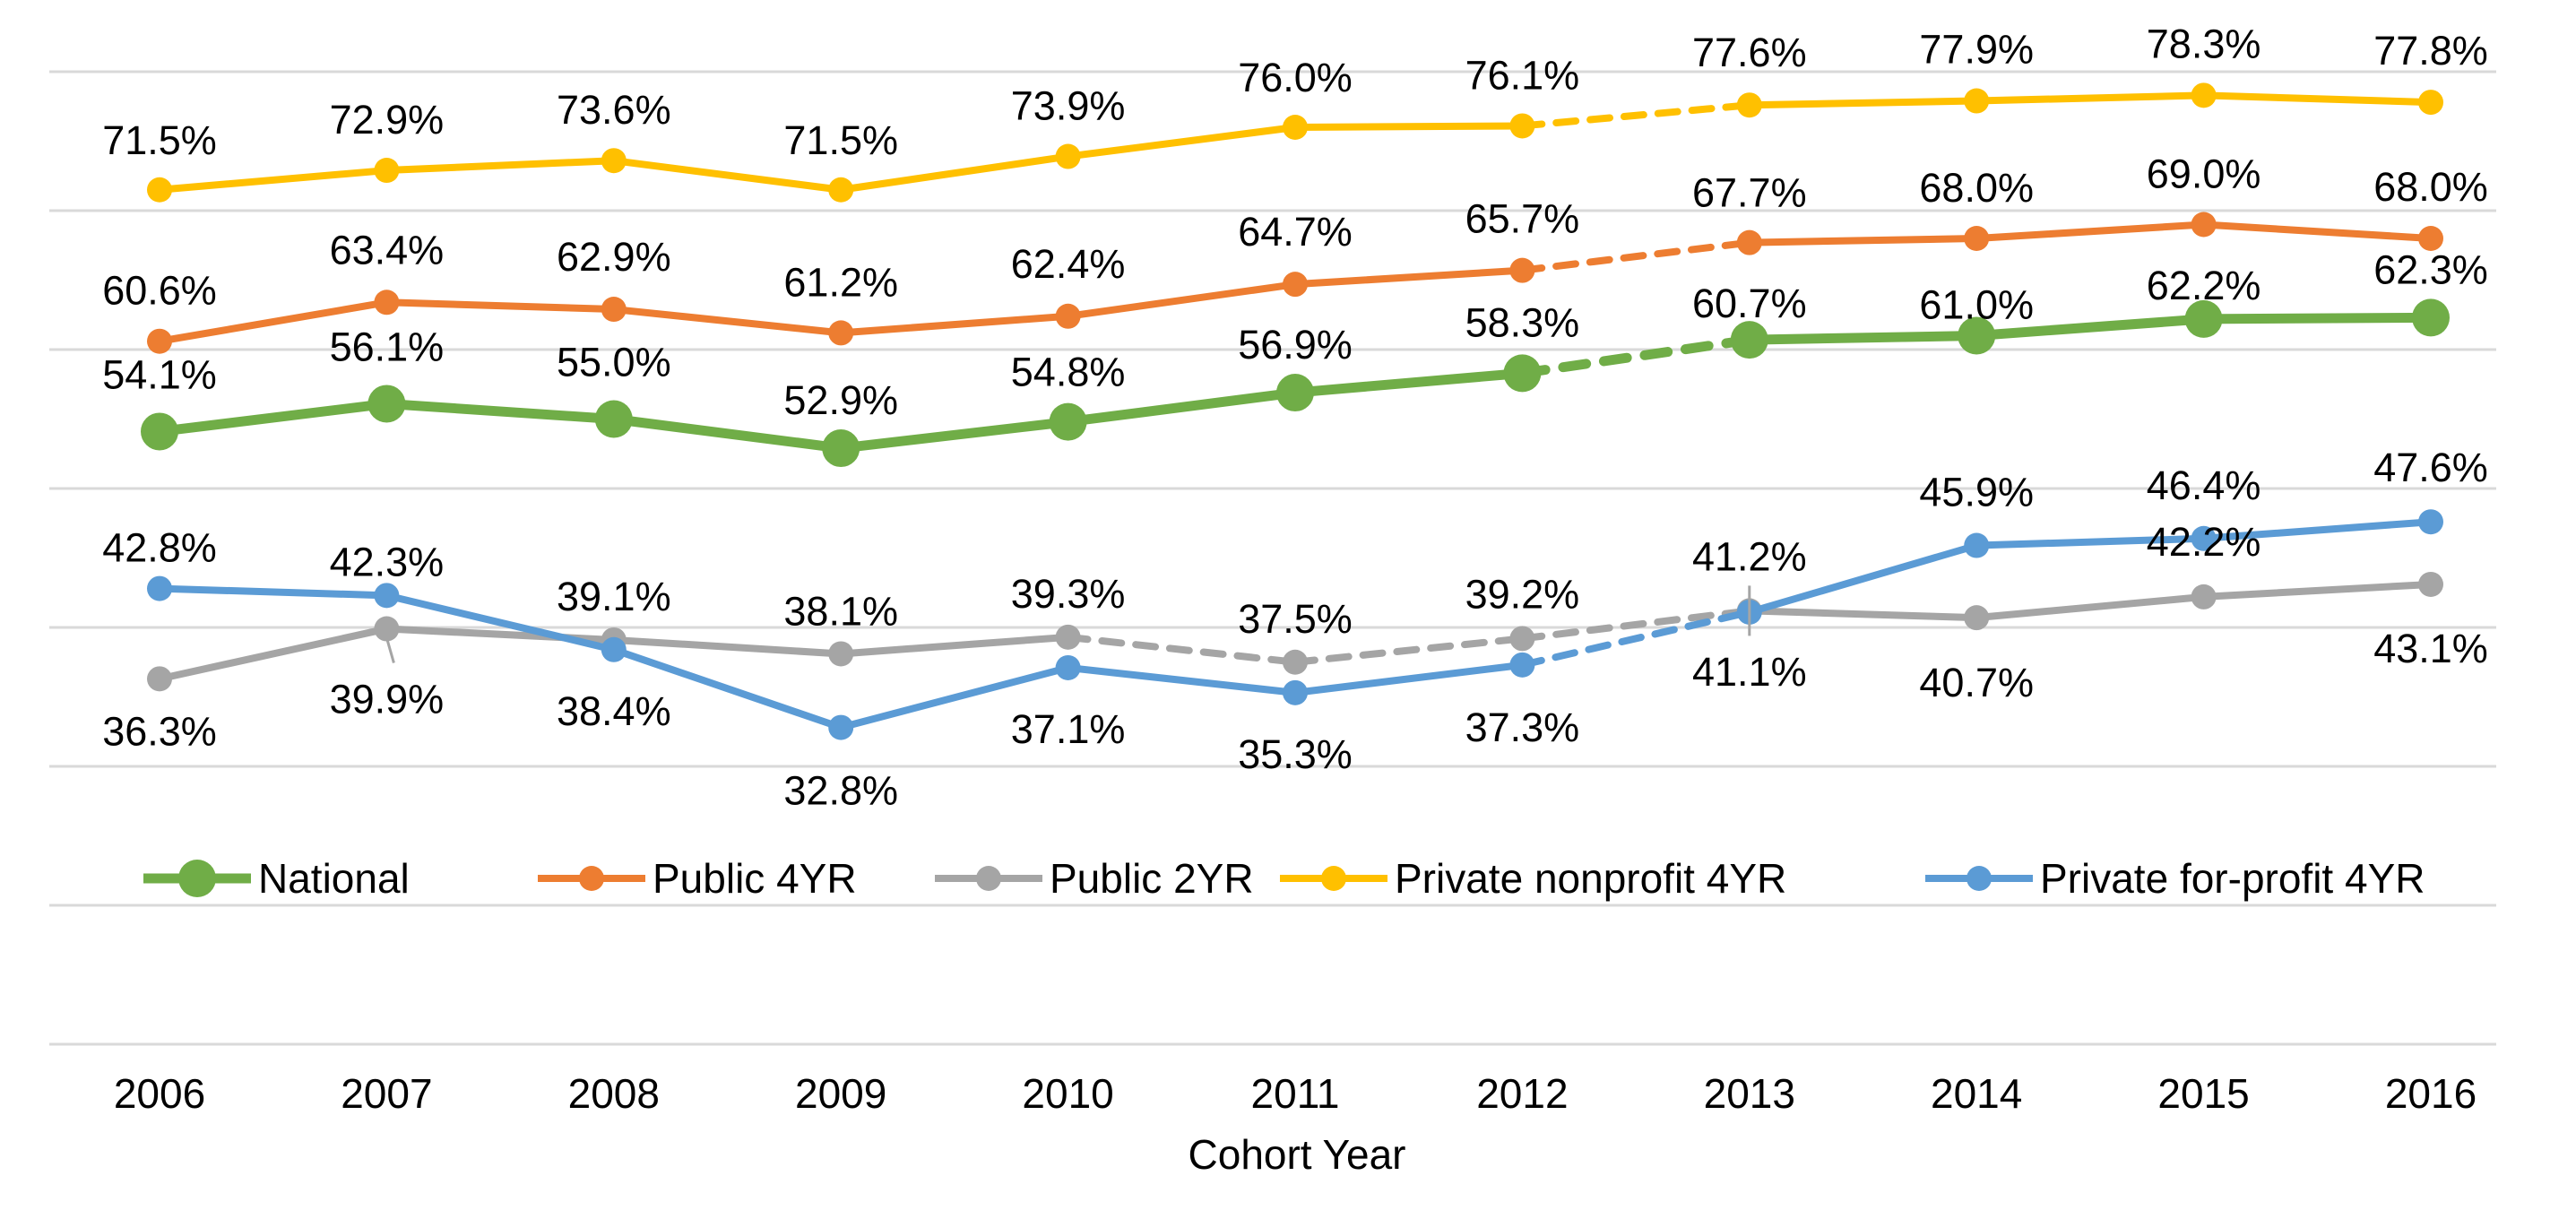  What do you see at coordinates (1977, 101) in the screenshot?
I see `marker-private-nonprofit-4yr-2014` at bounding box center [1977, 101].